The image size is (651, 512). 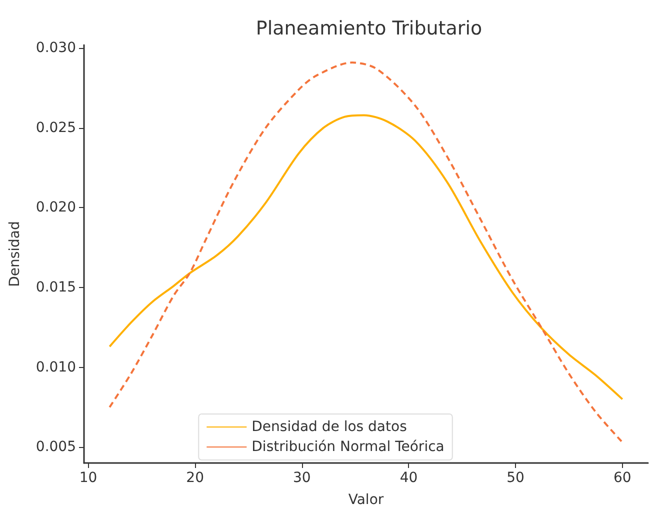 I want to click on chart-title: Planeamiento Tributario, so click(x=369, y=29).